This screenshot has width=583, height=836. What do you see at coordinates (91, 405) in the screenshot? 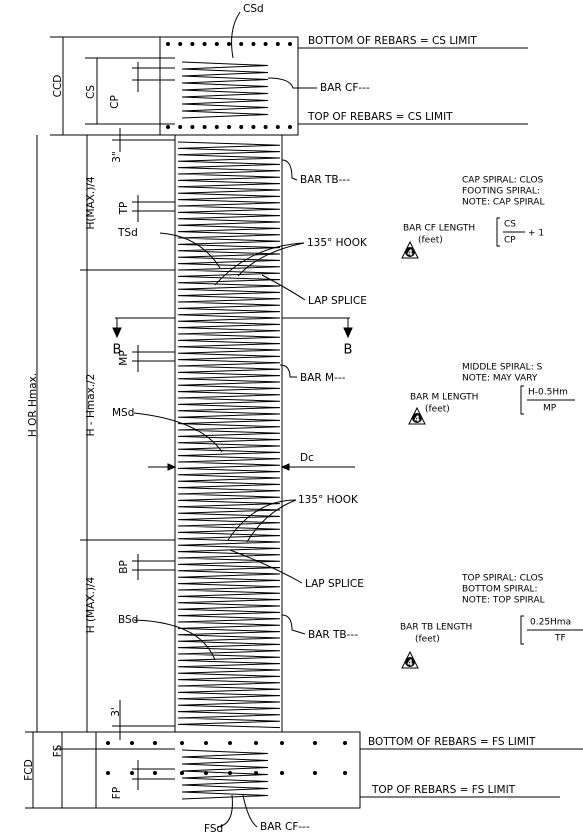
I see `label: H - Hmax./2` at bounding box center [91, 405].